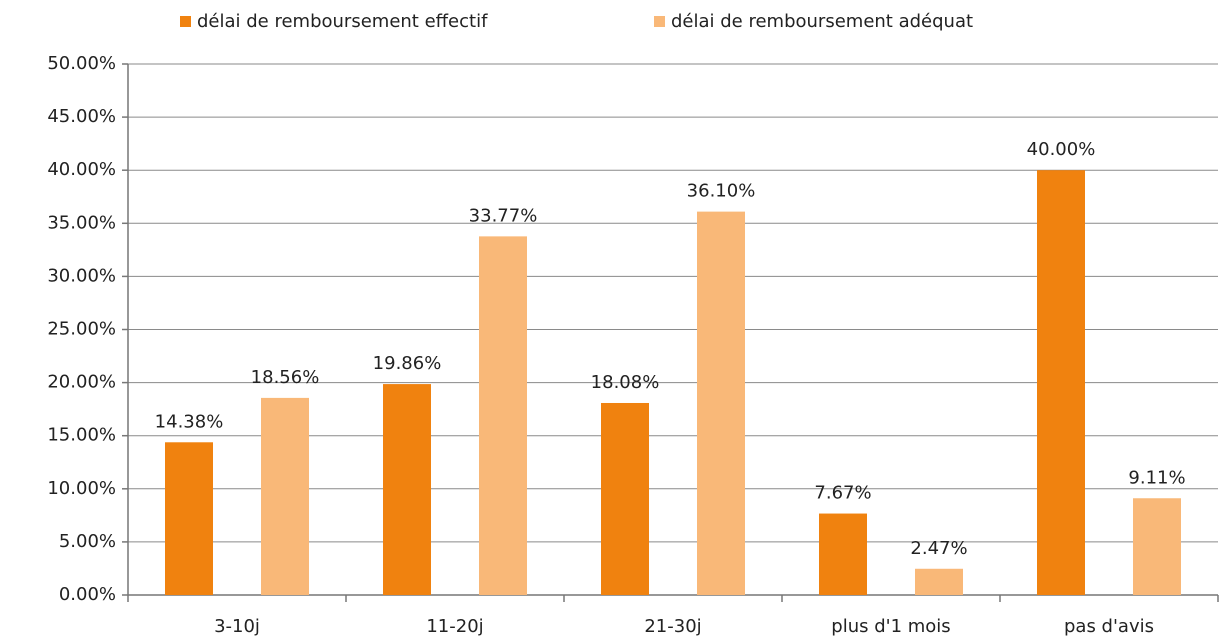  Describe the element at coordinates (81, 488) in the screenshot. I see `y-tick-label: 10.00%` at that location.